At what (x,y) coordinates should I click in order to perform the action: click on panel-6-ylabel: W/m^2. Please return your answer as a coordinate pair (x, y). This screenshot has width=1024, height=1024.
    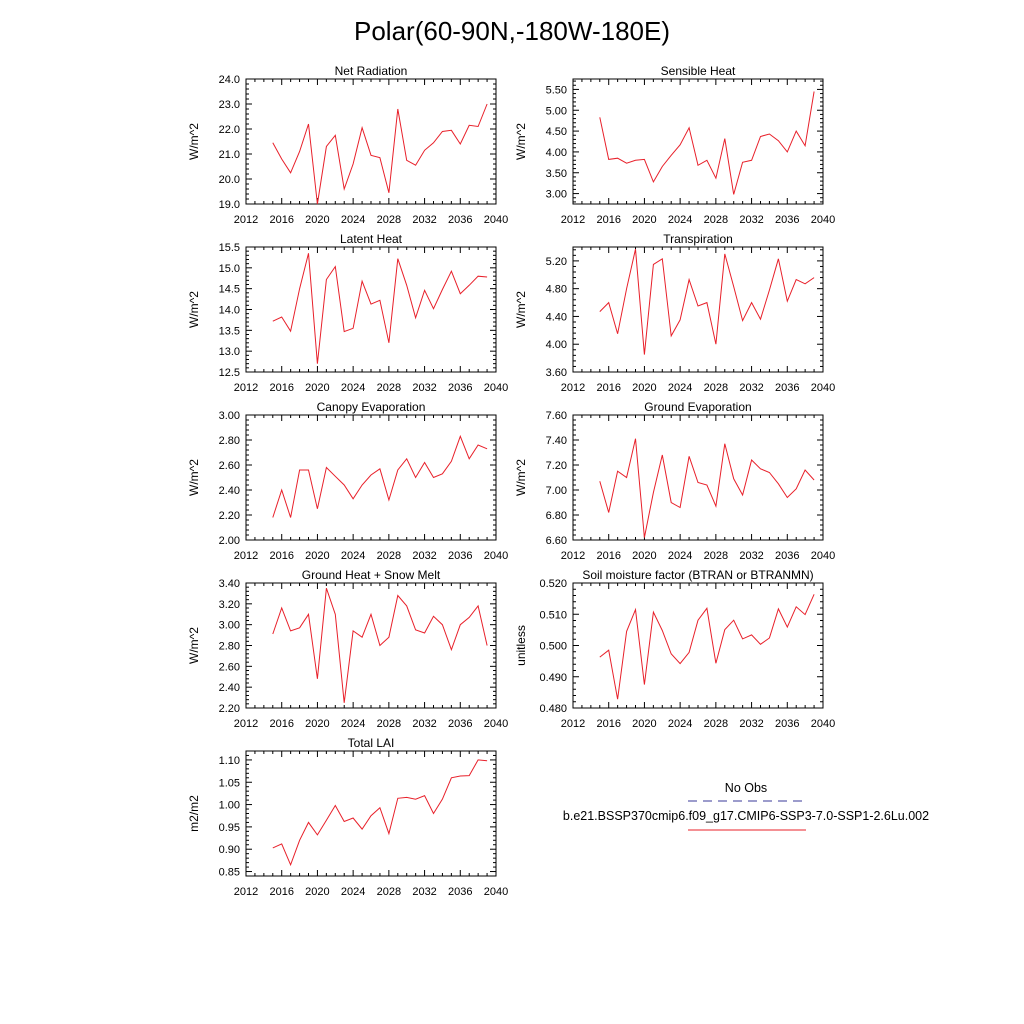
    Looking at the image, I should click on (521, 477).